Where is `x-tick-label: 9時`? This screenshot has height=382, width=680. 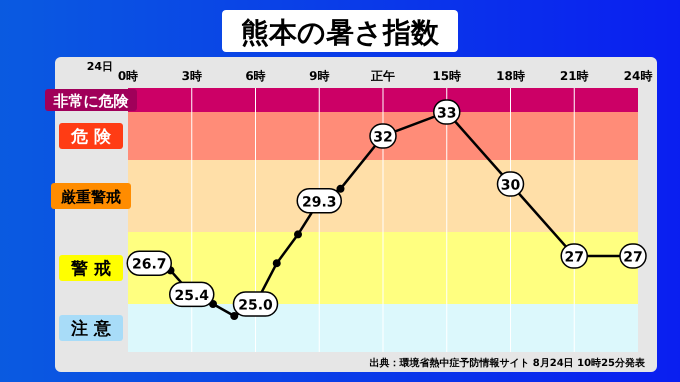 x-tick-label: 9時 is located at coordinates (319, 76).